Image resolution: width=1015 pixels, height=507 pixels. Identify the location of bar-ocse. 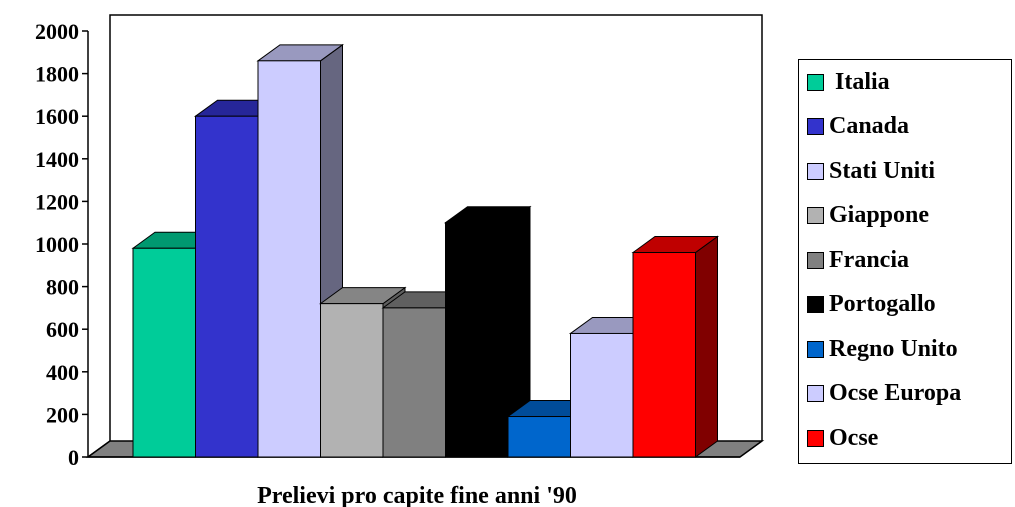
(675, 346).